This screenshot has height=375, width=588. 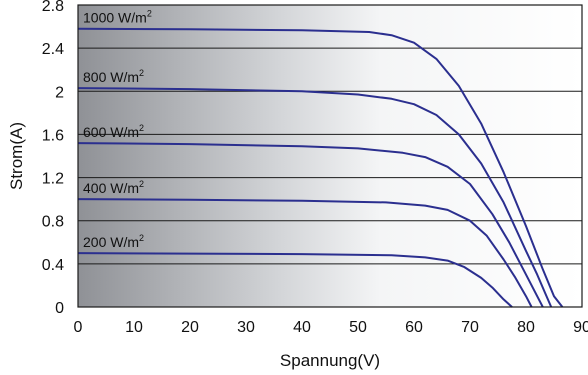 I want to click on x-tick-label: 50, so click(x=358, y=327).